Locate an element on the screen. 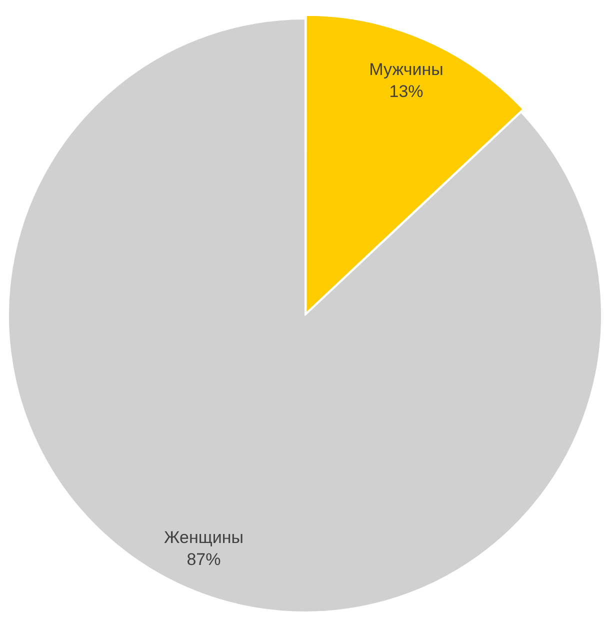 Image resolution: width=610 pixels, height=631 pixels. data-label: 87% is located at coordinates (203, 560).